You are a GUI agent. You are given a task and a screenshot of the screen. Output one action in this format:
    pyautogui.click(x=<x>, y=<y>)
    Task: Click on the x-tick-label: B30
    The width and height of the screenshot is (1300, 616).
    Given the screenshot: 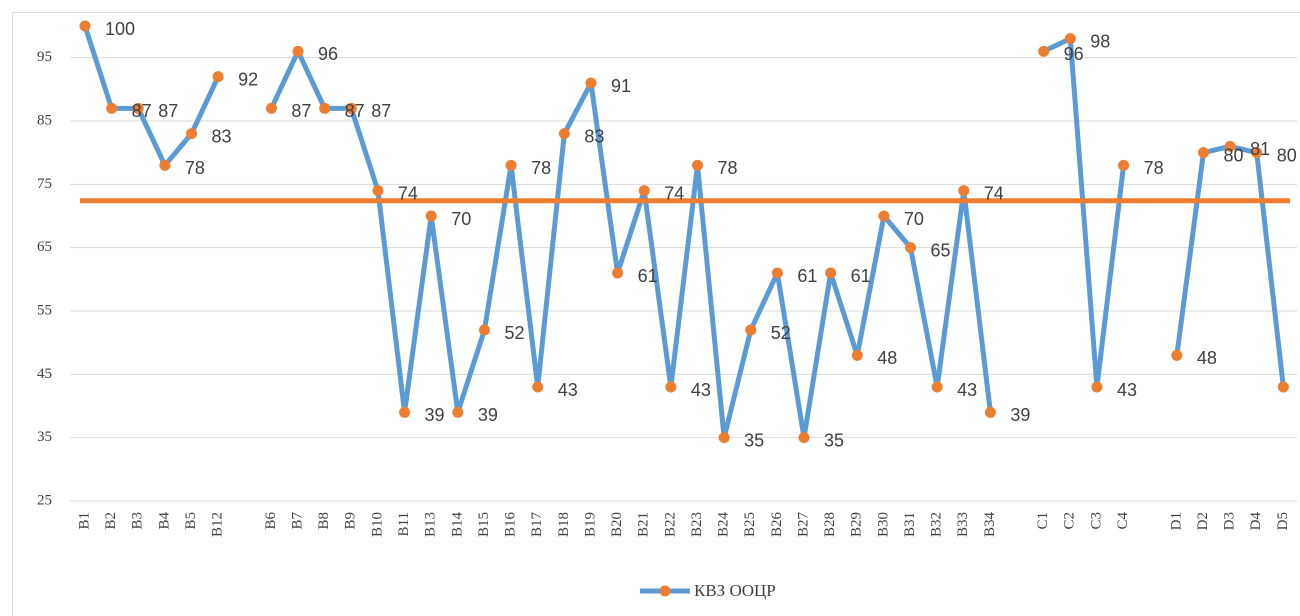 What is the action you would take?
    pyautogui.click(x=883, y=524)
    